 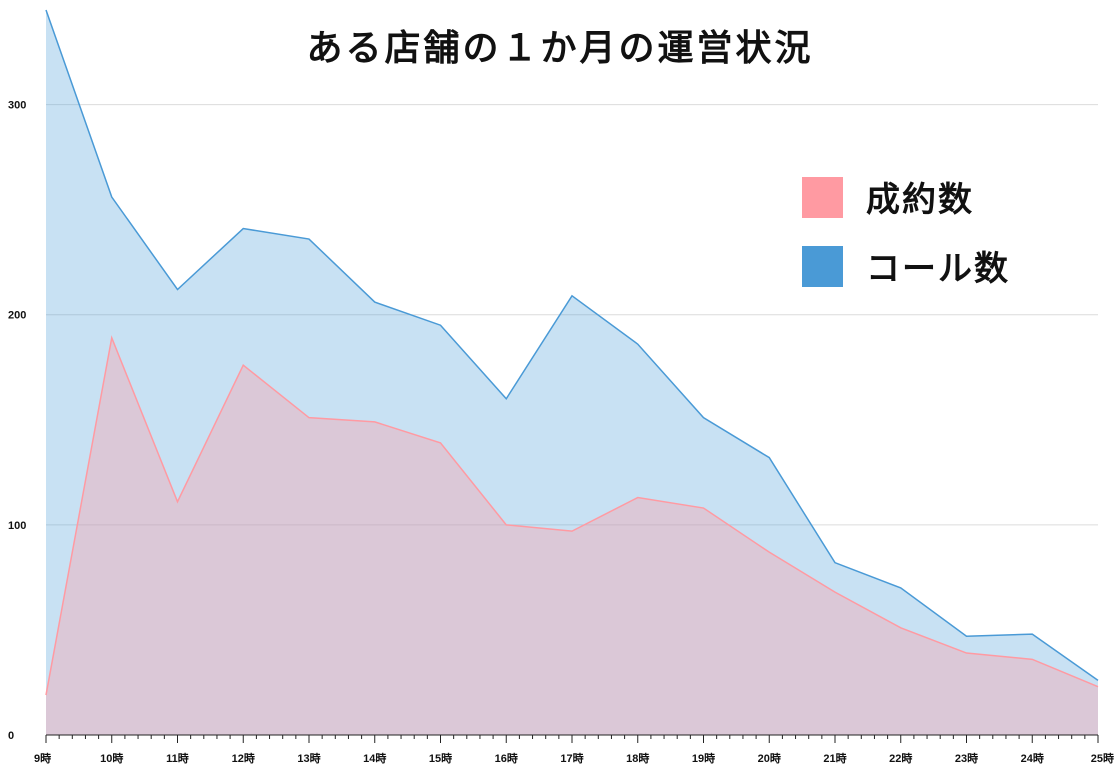 I want to click on x-tick-label: 14時, so click(x=374, y=758).